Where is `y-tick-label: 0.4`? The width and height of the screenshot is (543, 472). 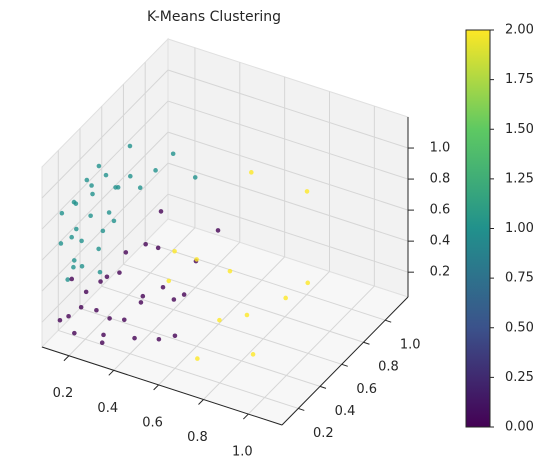
y-tick-label: 0.4 is located at coordinates (345, 411).